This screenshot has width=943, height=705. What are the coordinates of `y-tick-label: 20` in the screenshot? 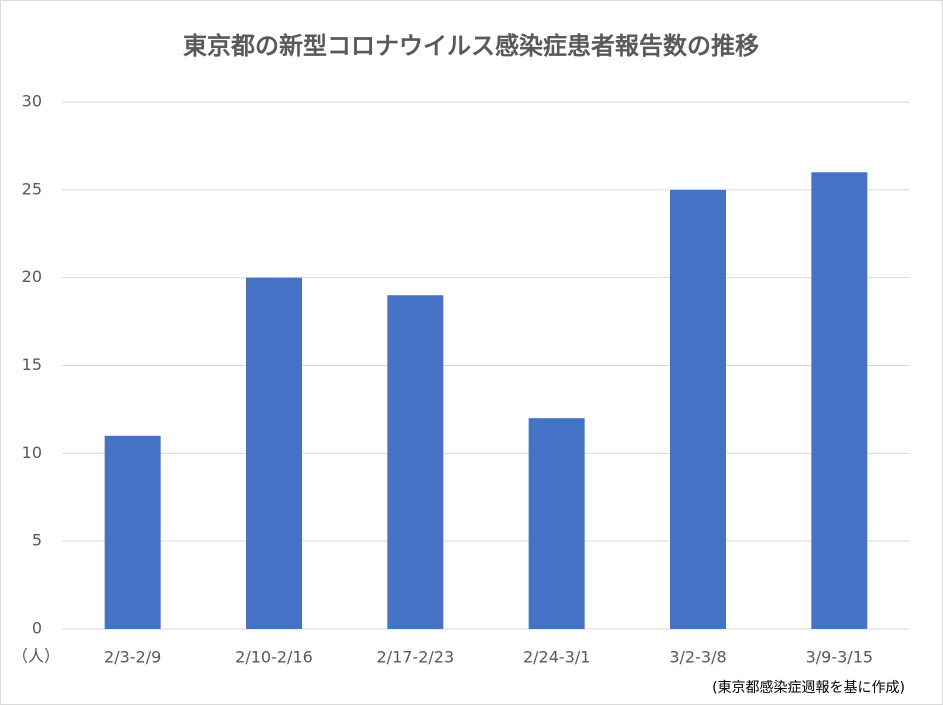 It's located at (32, 276).